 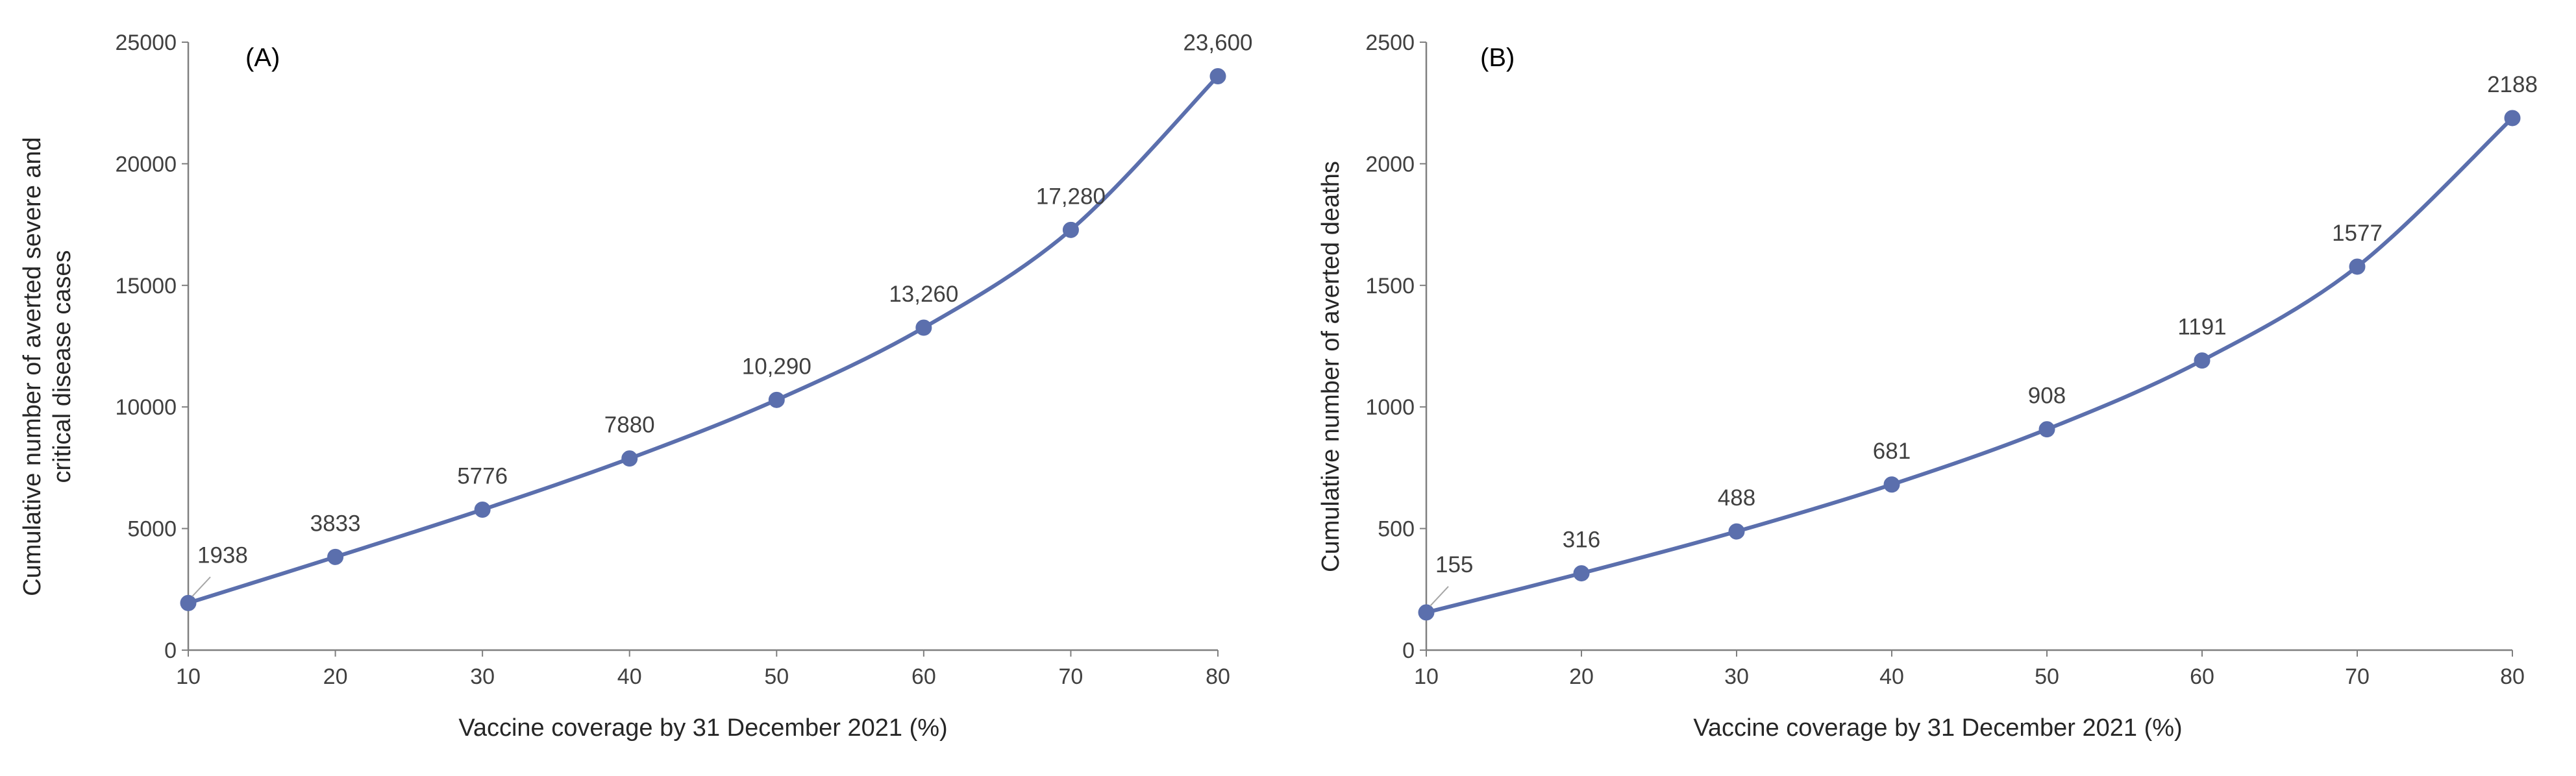 I want to click on data-label: 1577, so click(x=2357, y=234).